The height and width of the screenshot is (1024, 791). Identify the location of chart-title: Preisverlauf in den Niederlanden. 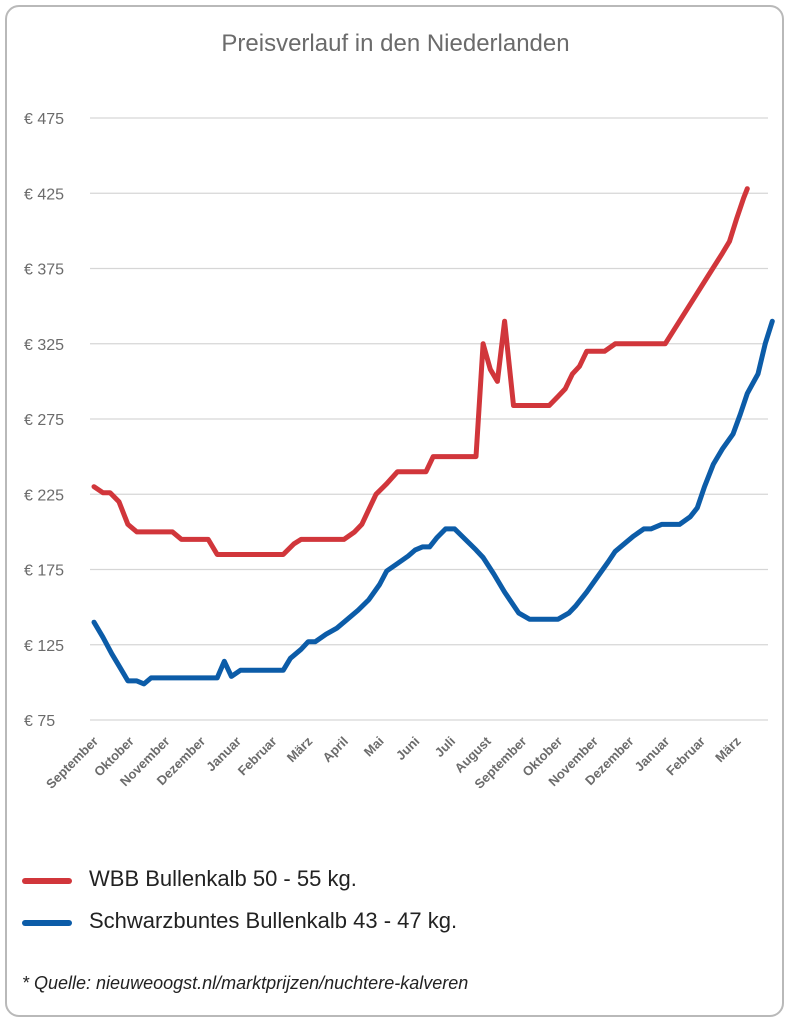
(395, 43).